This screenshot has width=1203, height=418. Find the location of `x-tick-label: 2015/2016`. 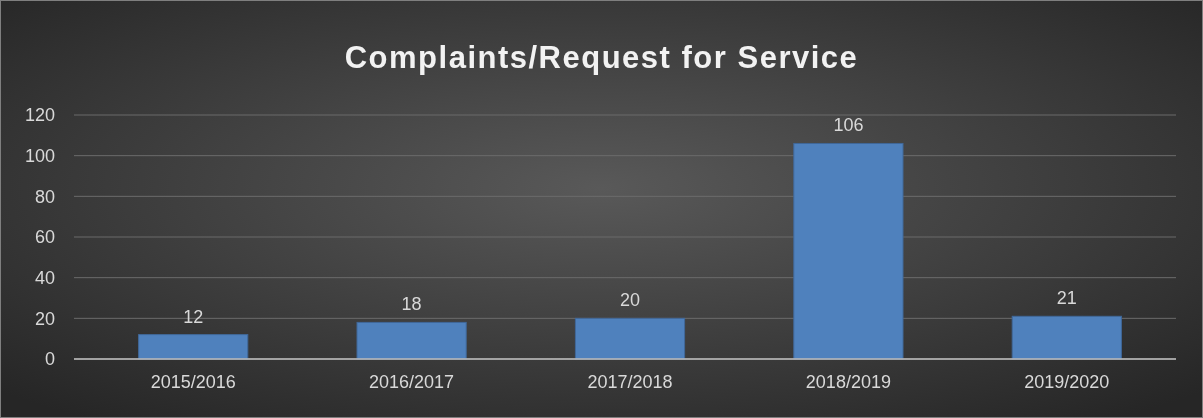

x-tick-label: 2015/2016 is located at coordinates (193, 382).